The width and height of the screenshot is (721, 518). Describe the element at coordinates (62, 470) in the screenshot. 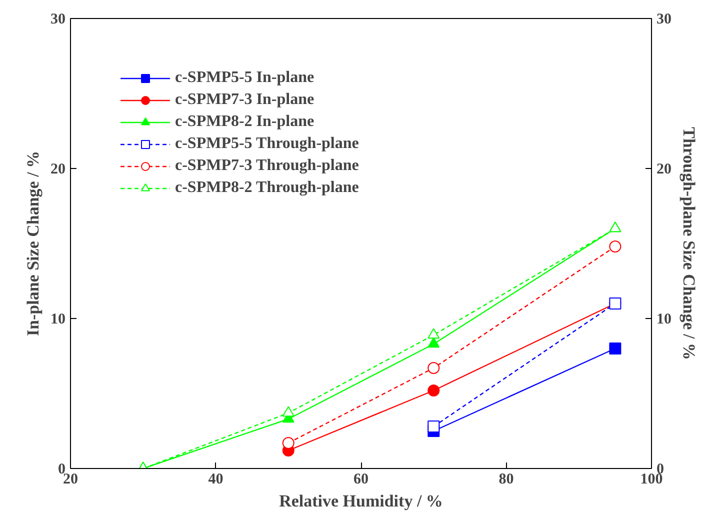

I see `y-tick-label: 0` at that location.